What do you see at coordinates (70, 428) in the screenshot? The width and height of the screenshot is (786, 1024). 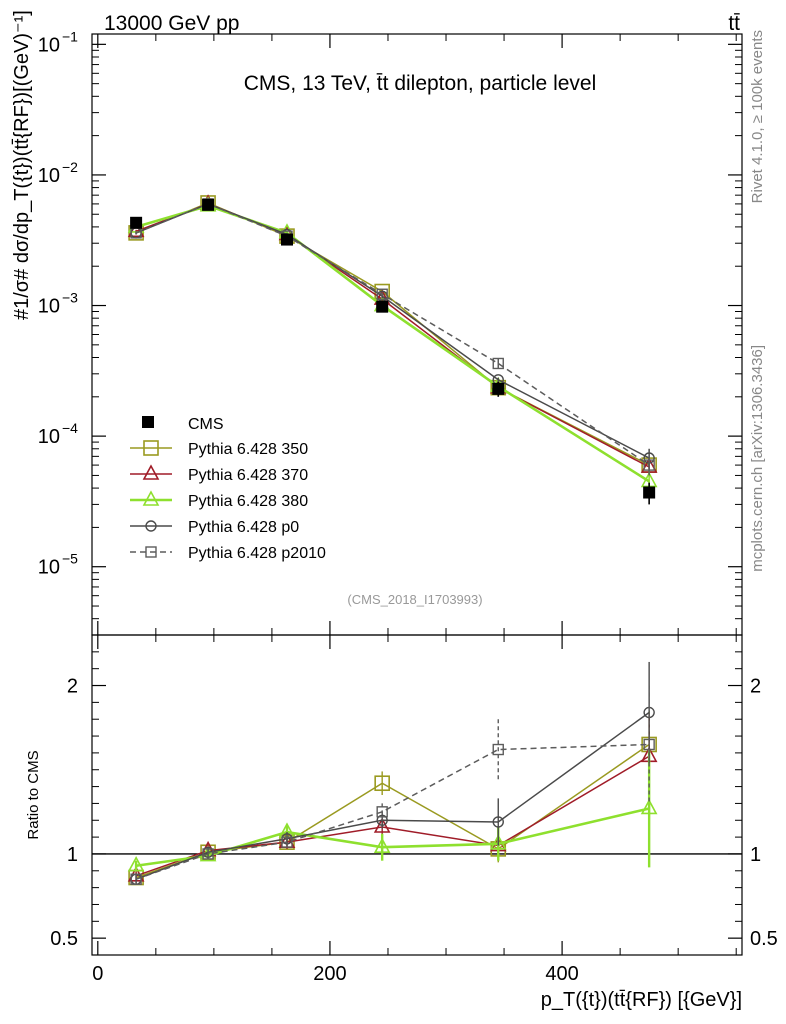 I see `y-tick-exponent: −4` at bounding box center [70, 428].